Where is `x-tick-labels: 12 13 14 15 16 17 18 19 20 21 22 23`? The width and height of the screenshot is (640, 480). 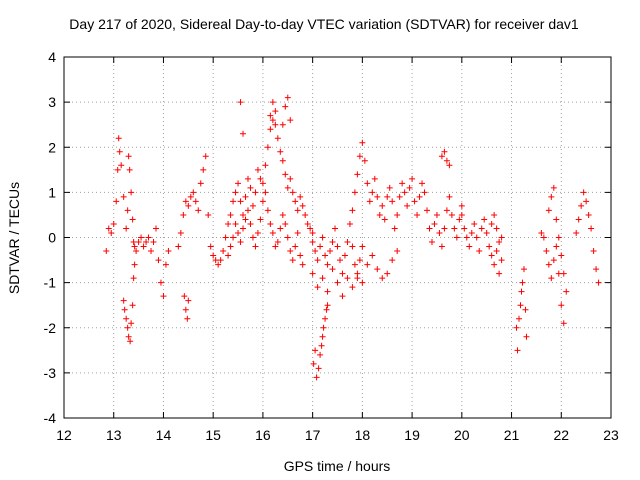 x-tick-labels: 12 13 14 15 16 17 18 19 20 21 22 23 is located at coordinates (337, 435).